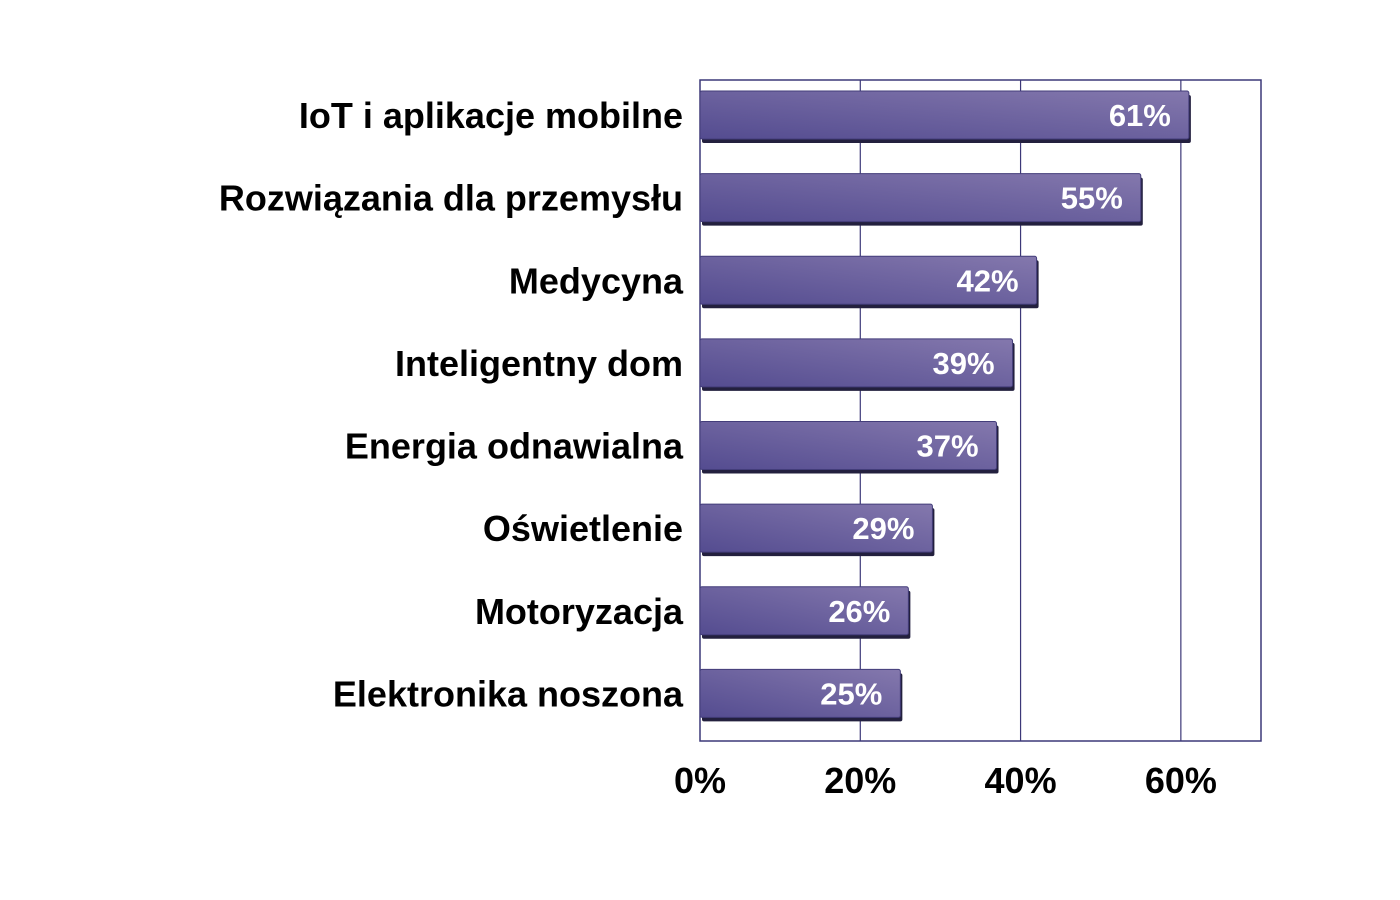 The image size is (1400, 900). Describe the element at coordinates (514, 446) in the screenshot. I see `category-label: Energia odnawialna` at that location.